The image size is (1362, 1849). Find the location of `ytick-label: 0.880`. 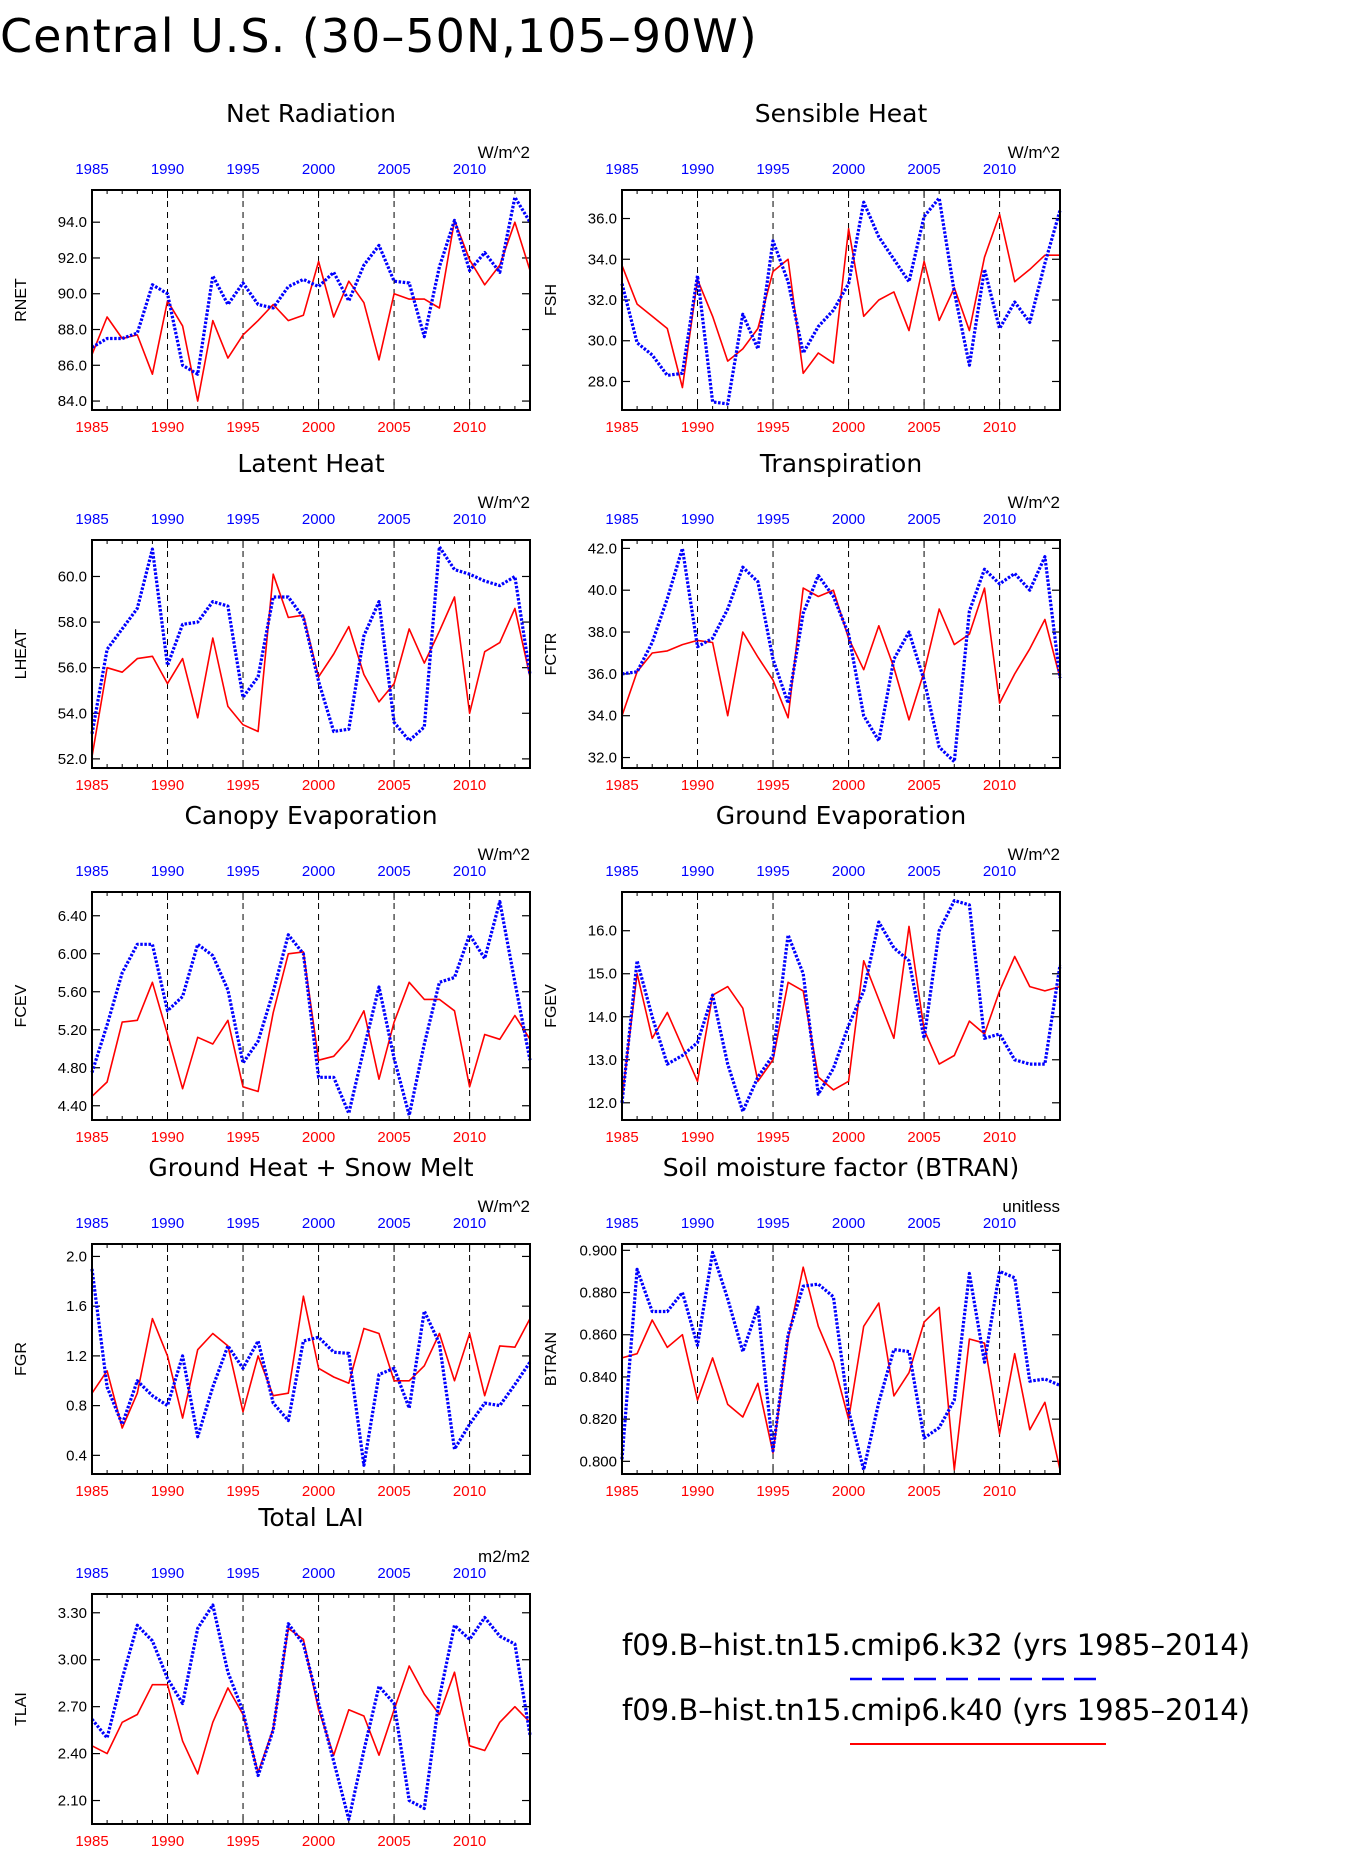

ytick-label: 0.880 is located at coordinates (598, 1293).